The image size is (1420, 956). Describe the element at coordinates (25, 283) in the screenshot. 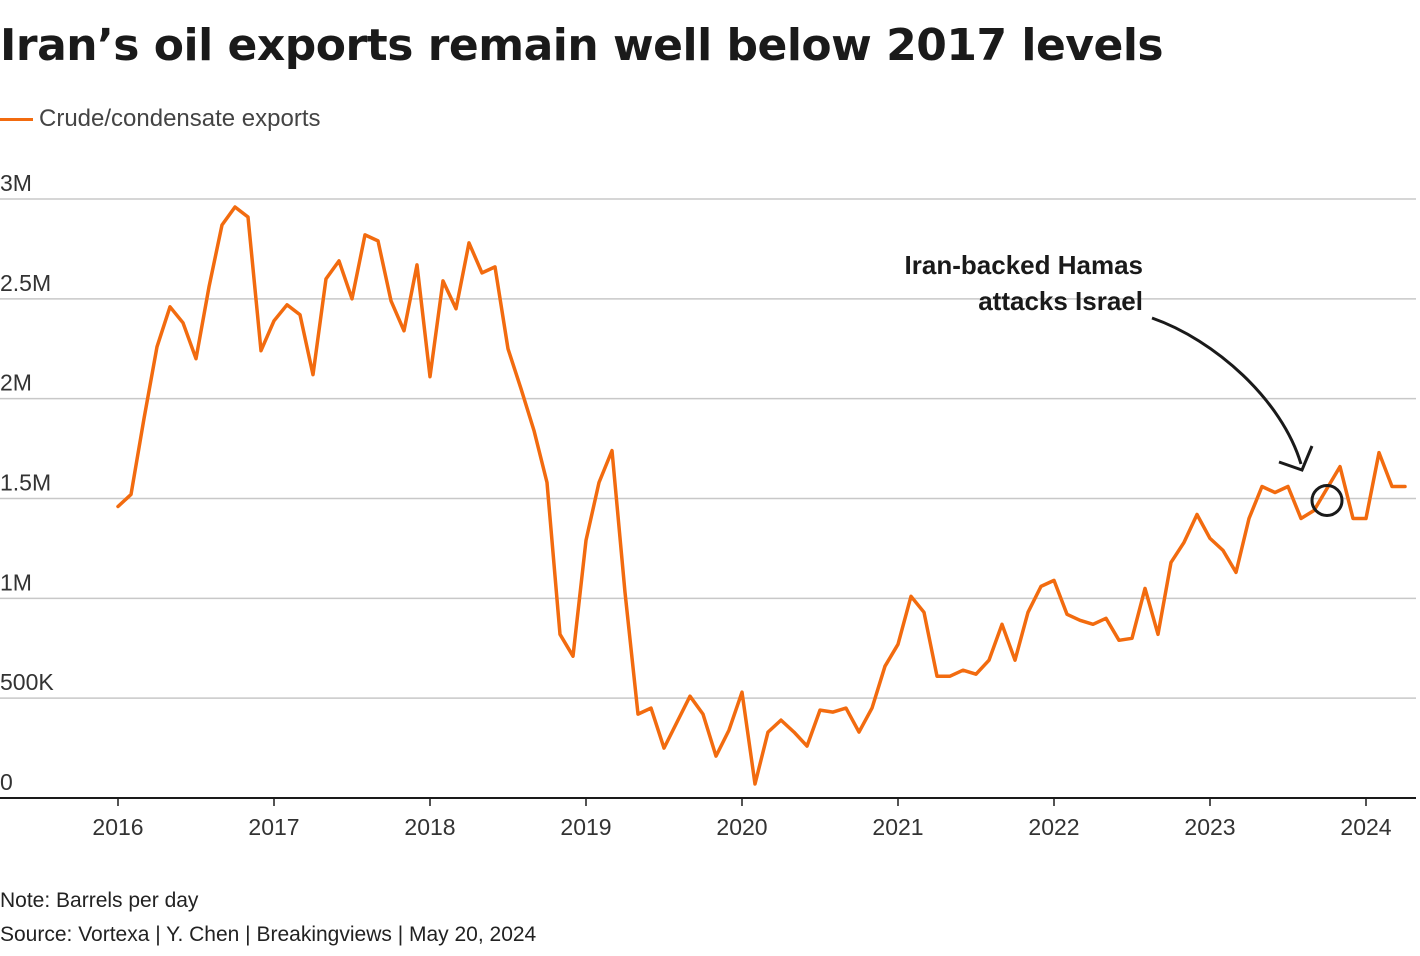

I see `y-tick-label: 2.5M` at that location.